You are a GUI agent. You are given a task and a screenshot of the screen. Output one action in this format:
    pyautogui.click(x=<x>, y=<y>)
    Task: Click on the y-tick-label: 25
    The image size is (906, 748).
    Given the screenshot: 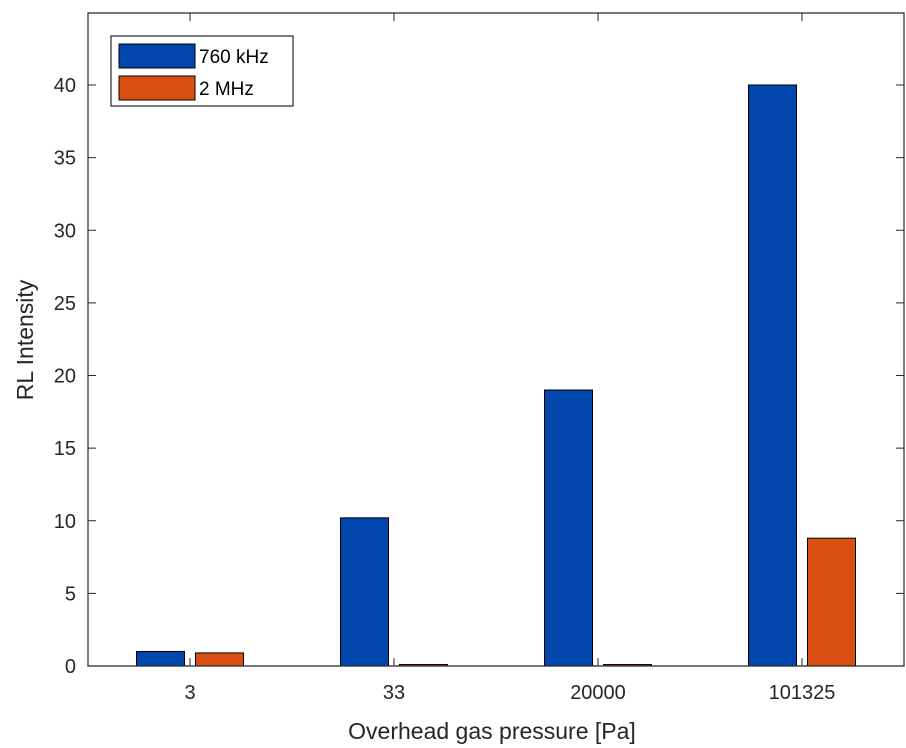 What is the action you would take?
    pyautogui.click(x=65, y=304)
    